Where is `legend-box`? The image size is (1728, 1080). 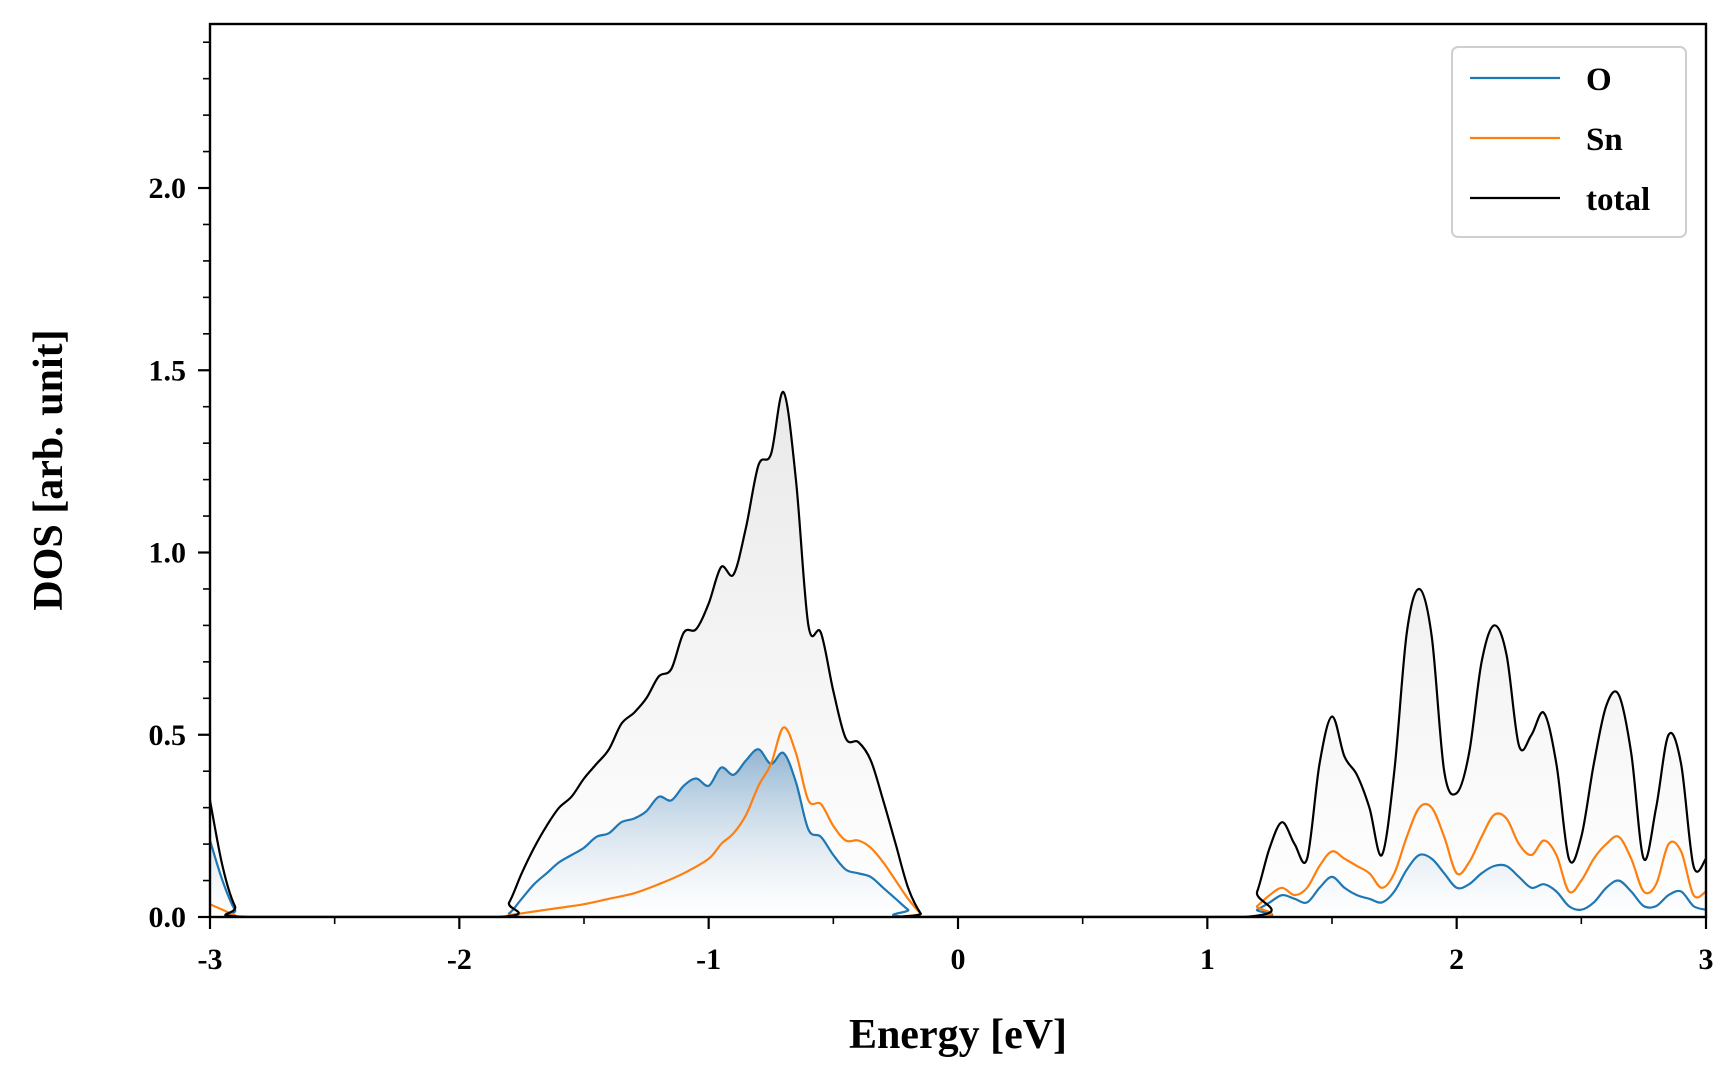 legend-box is located at coordinates (1569, 142).